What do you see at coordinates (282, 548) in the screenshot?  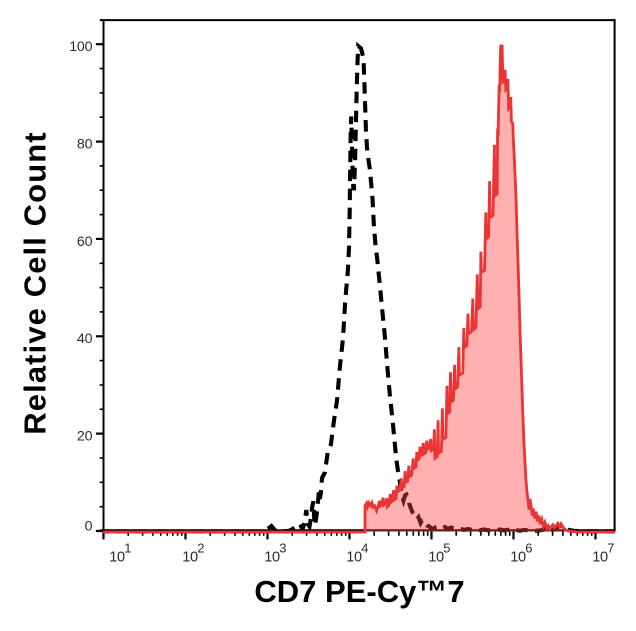 I see `svg-text: 3` at bounding box center [282, 548].